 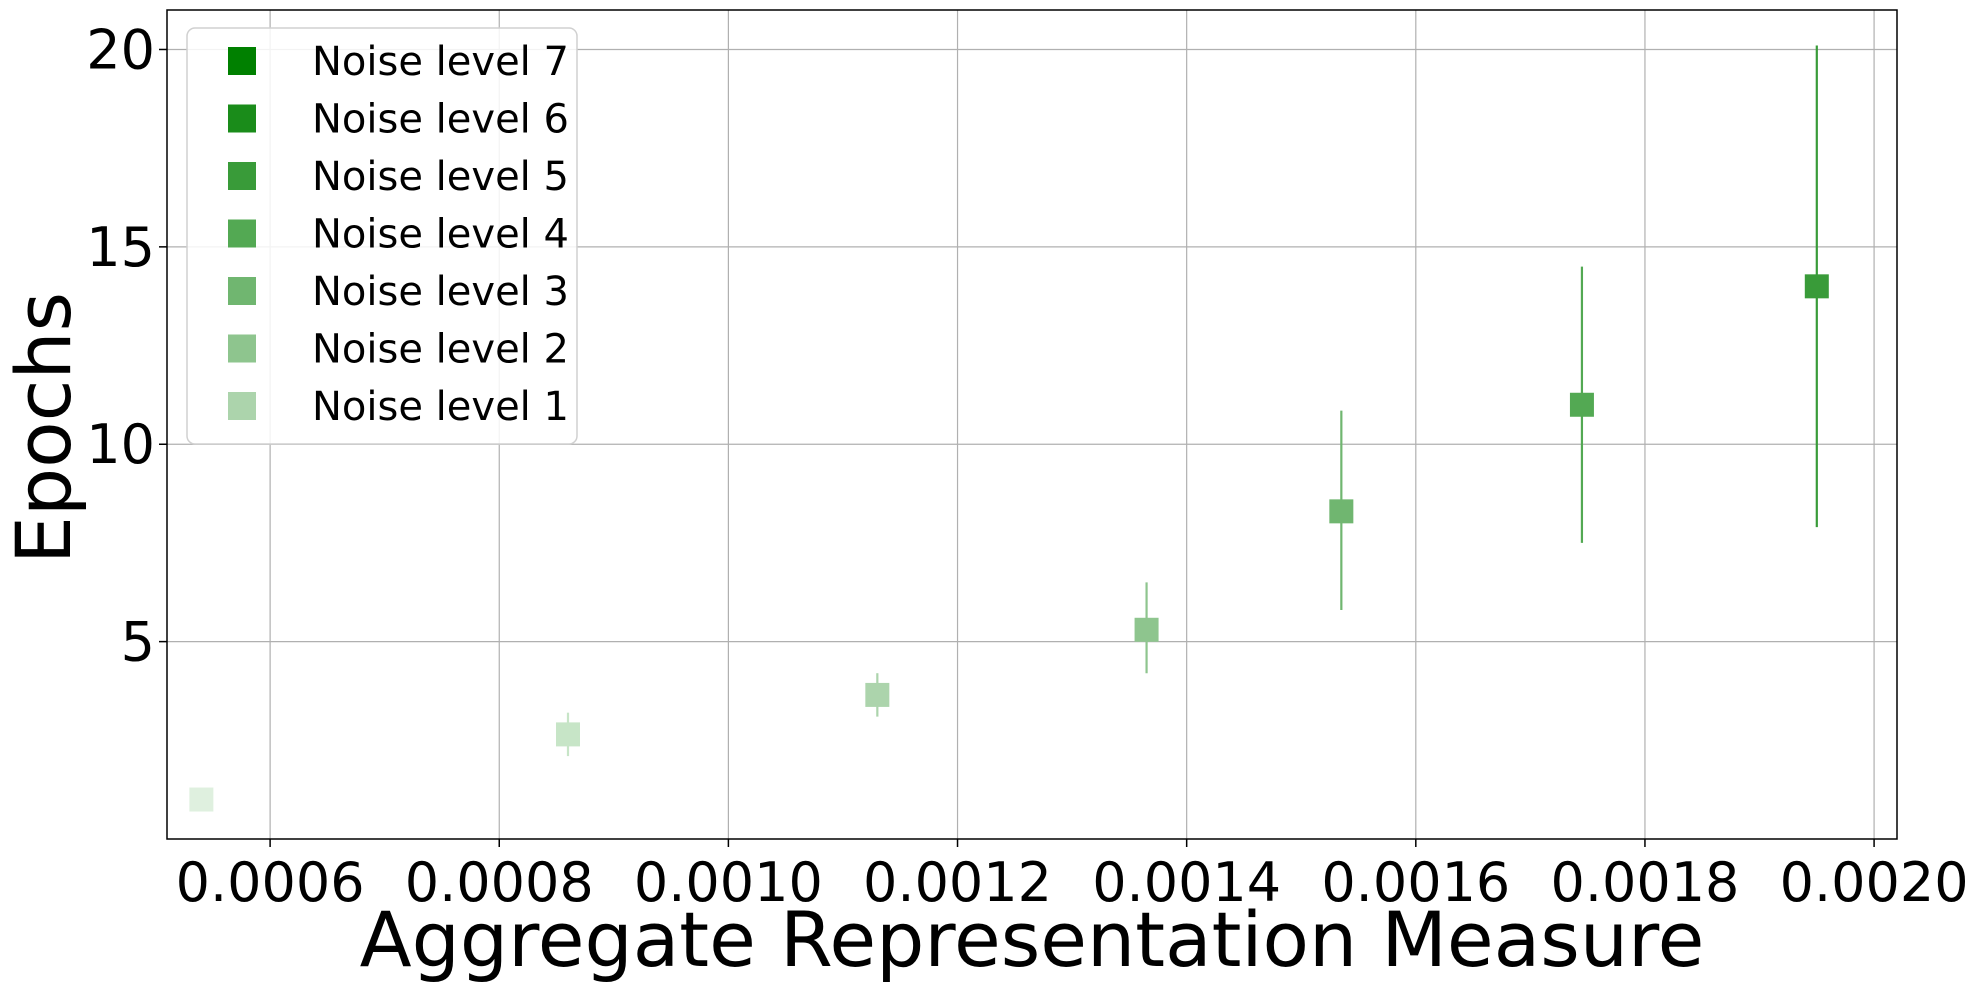 What do you see at coordinates (1186, 882) in the screenshot?
I see `x-tick-label: 0.0014` at bounding box center [1186, 882].